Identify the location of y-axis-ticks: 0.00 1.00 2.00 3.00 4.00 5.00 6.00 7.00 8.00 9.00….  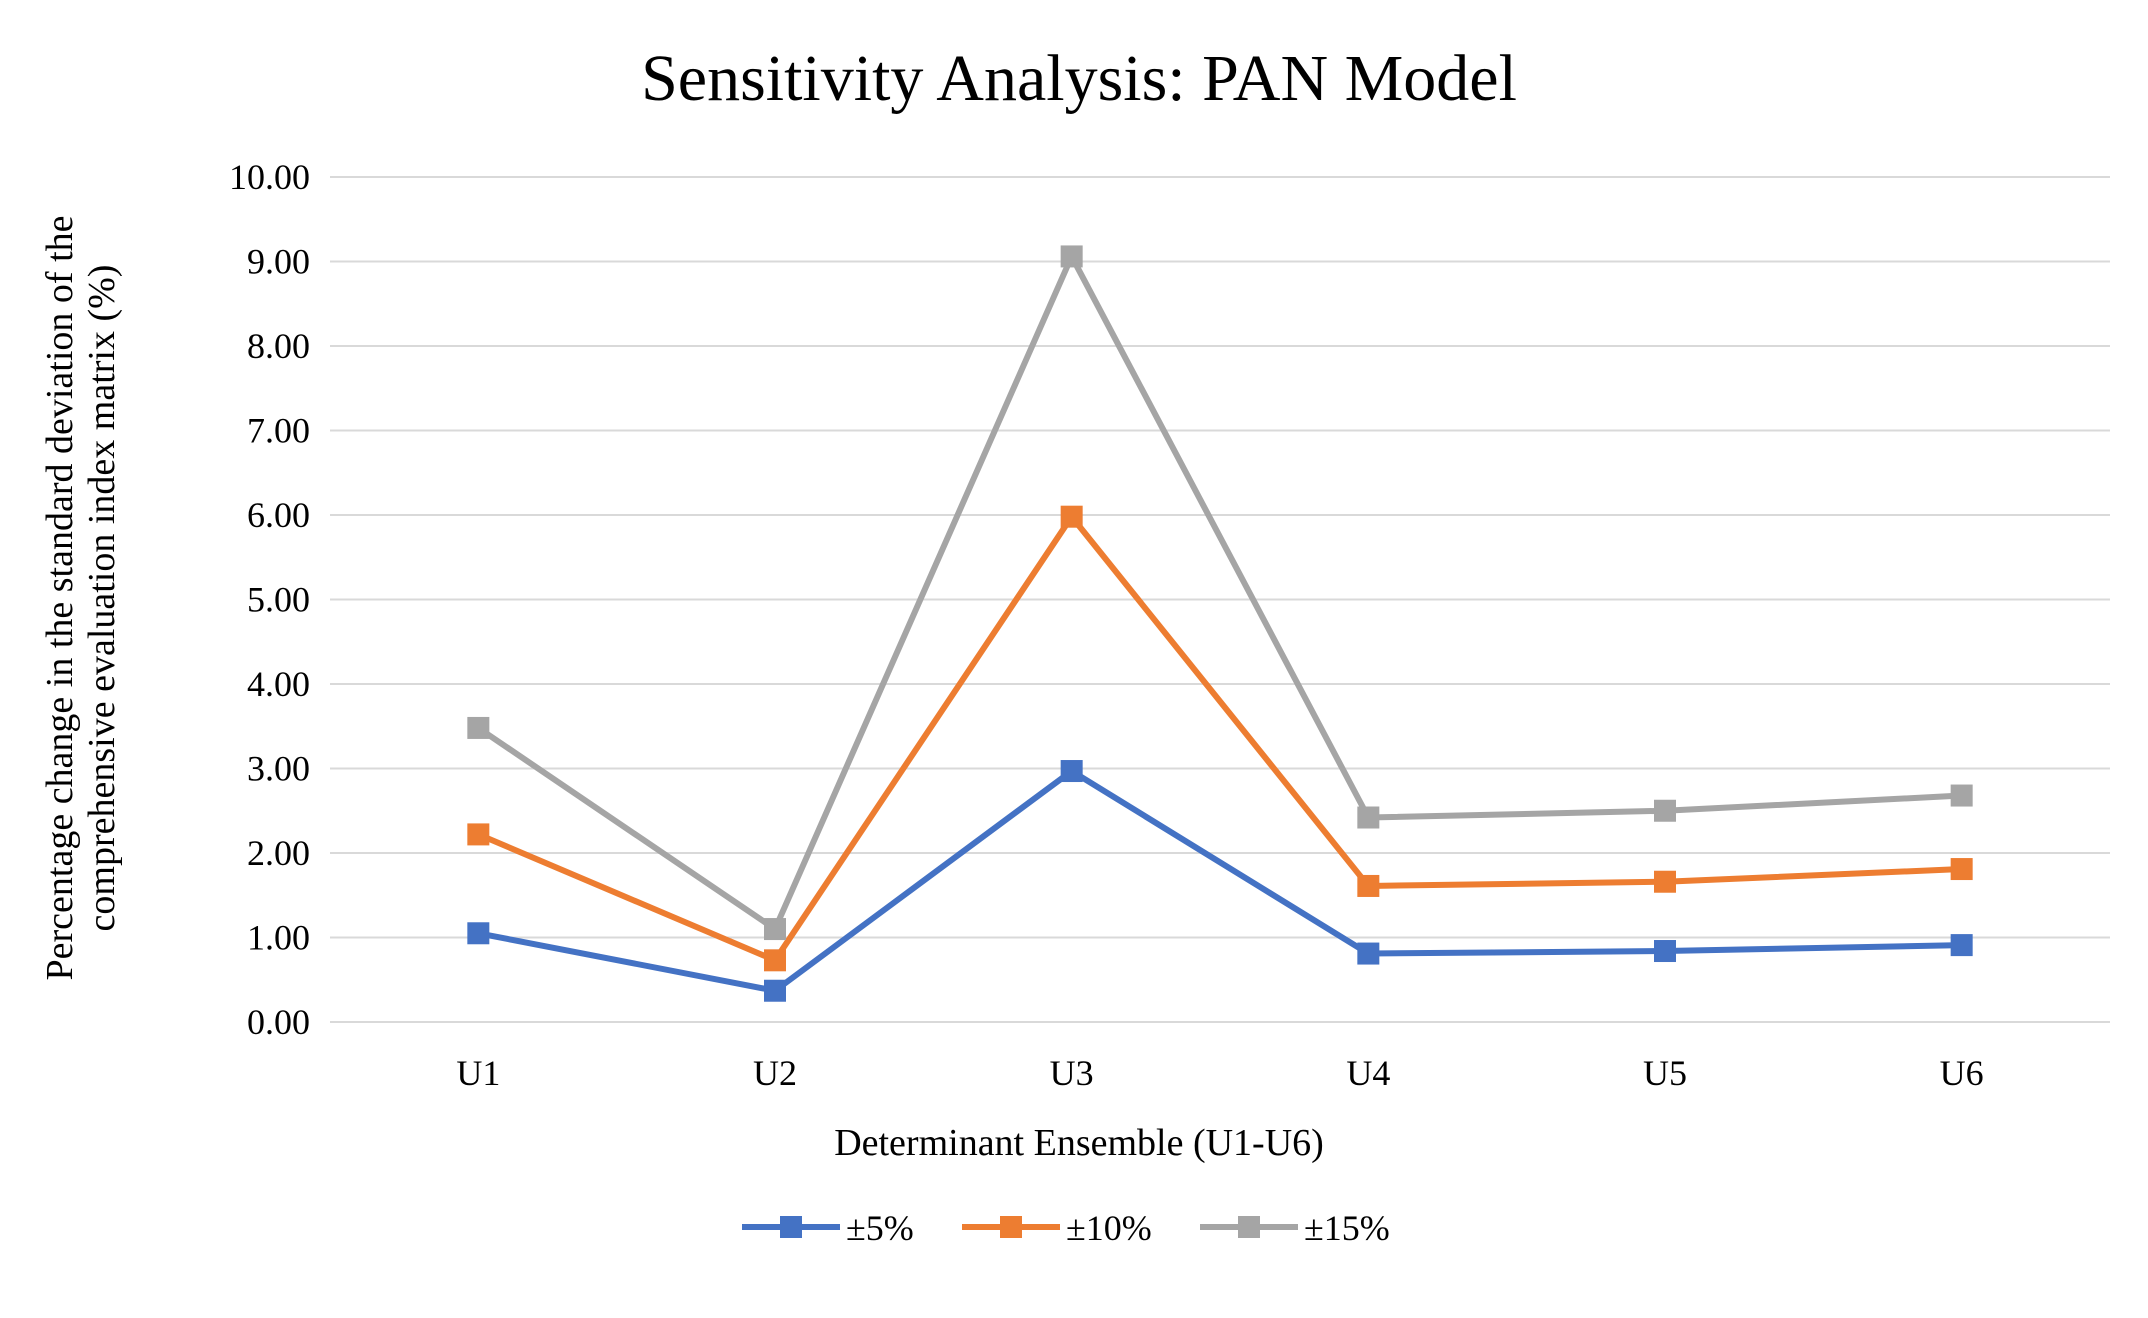
(269, 599).